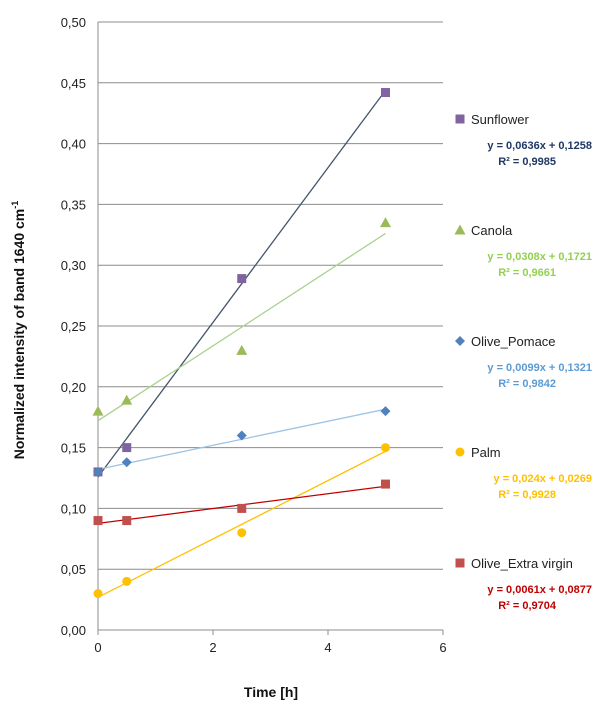  Describe the element at coordinates (527, 273) in the screenshot. I see `r-squared-canola: R² = 0,9661` at that location.